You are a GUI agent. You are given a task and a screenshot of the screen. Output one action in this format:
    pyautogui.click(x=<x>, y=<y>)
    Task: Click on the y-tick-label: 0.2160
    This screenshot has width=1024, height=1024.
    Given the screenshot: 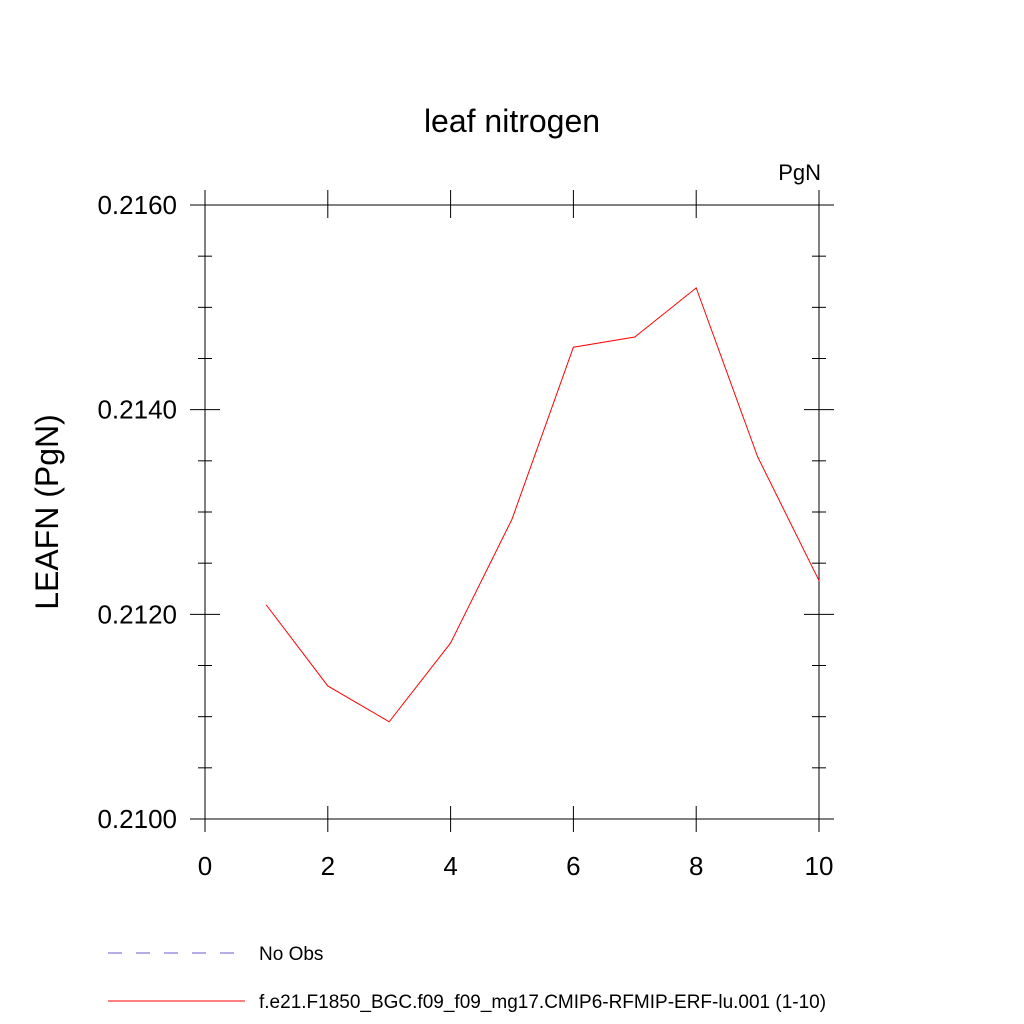 What is the action you would take?
    pyautogui.click(x=137, y=205)
    